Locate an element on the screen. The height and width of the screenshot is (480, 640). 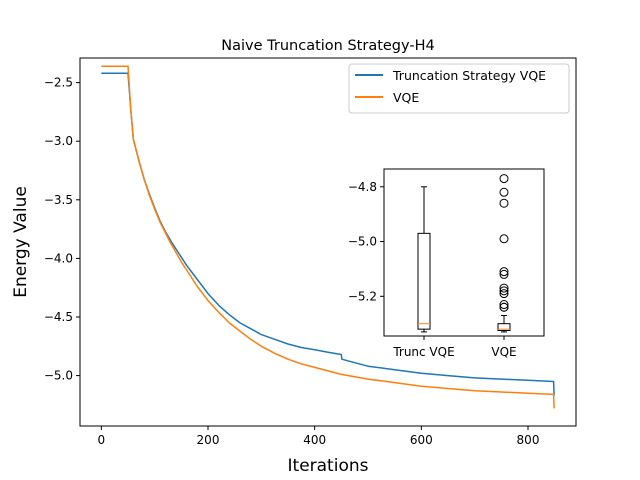
y-tick-label: −4.0 is located at coordinates (58, 258).